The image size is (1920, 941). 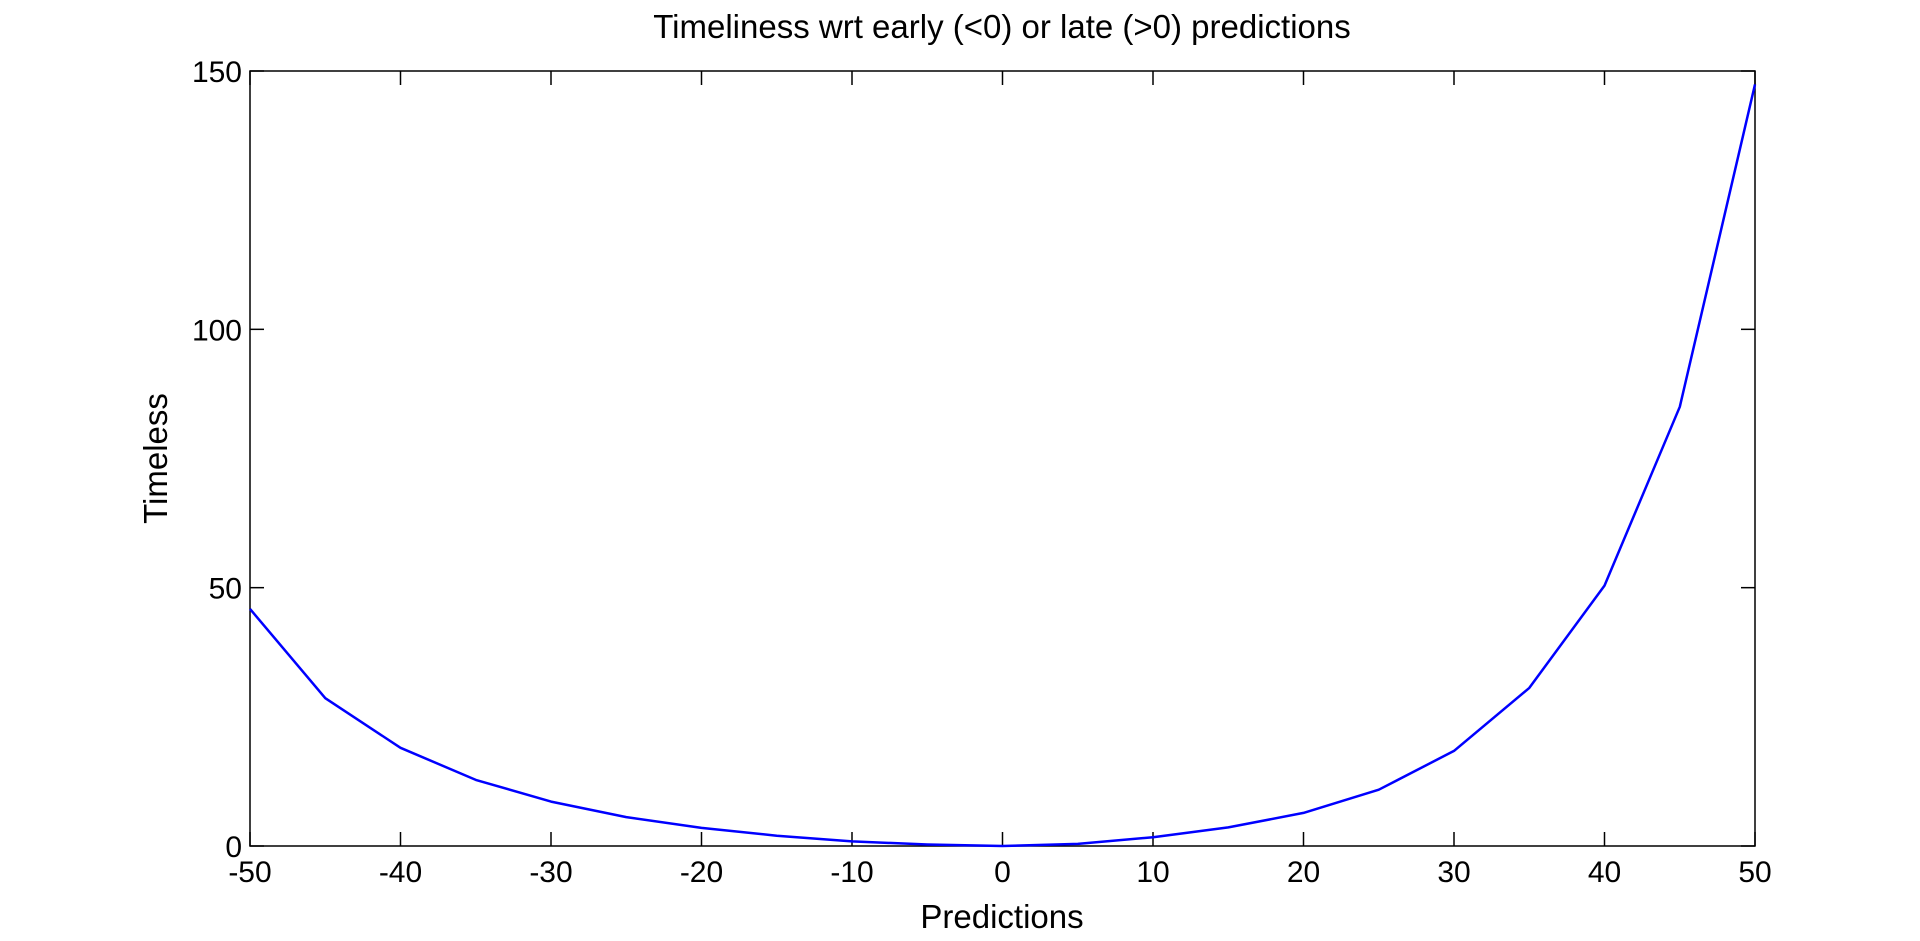 I want to click on x-tick-label: 50, so click(x=1754, y=872).